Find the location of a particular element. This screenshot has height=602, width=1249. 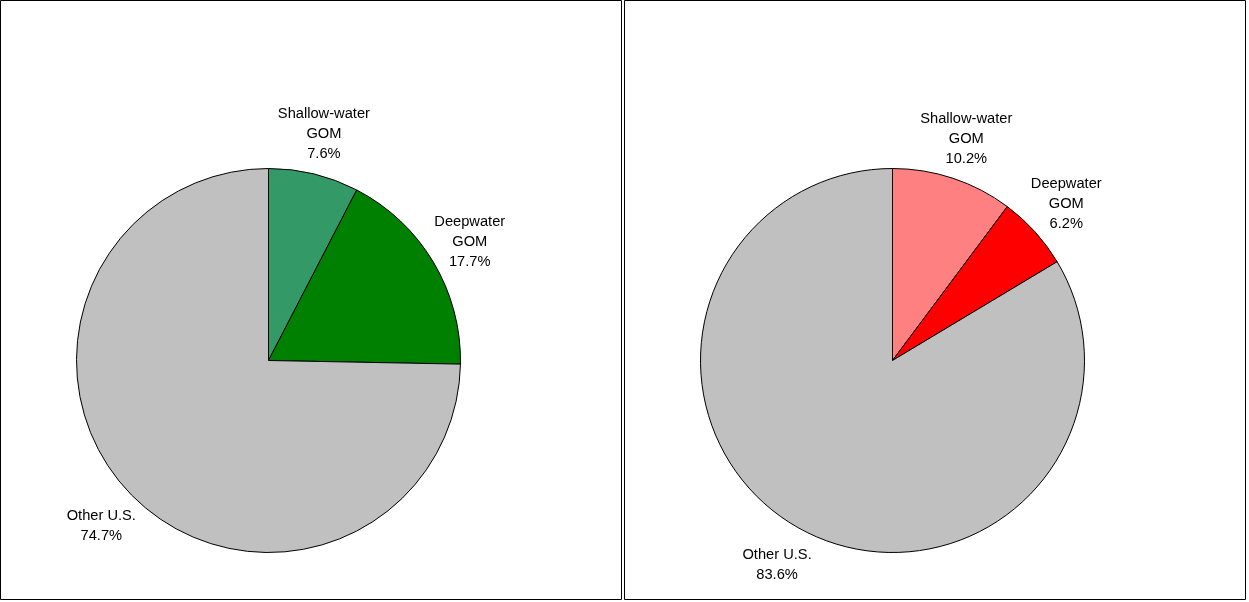

data-label: 74.7% is located at coordinates (101, 534).